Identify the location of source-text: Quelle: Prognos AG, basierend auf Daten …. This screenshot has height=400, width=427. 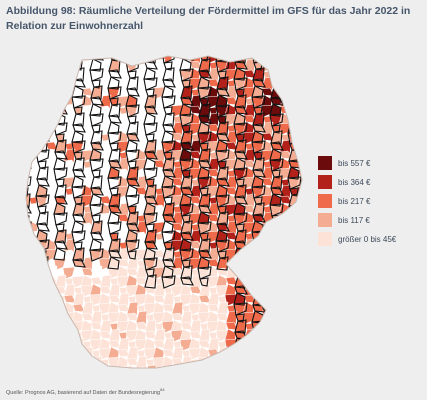
(83, 392).